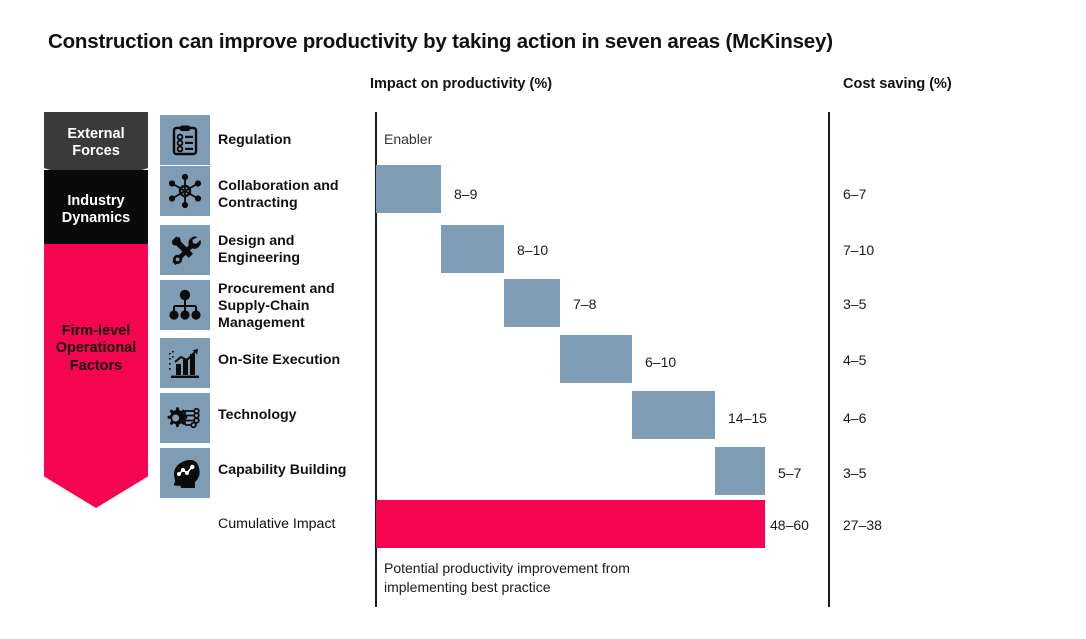  Describe the element at coordinates (257, 415) in the screenshot. I see `row-label: Technology` at that location.